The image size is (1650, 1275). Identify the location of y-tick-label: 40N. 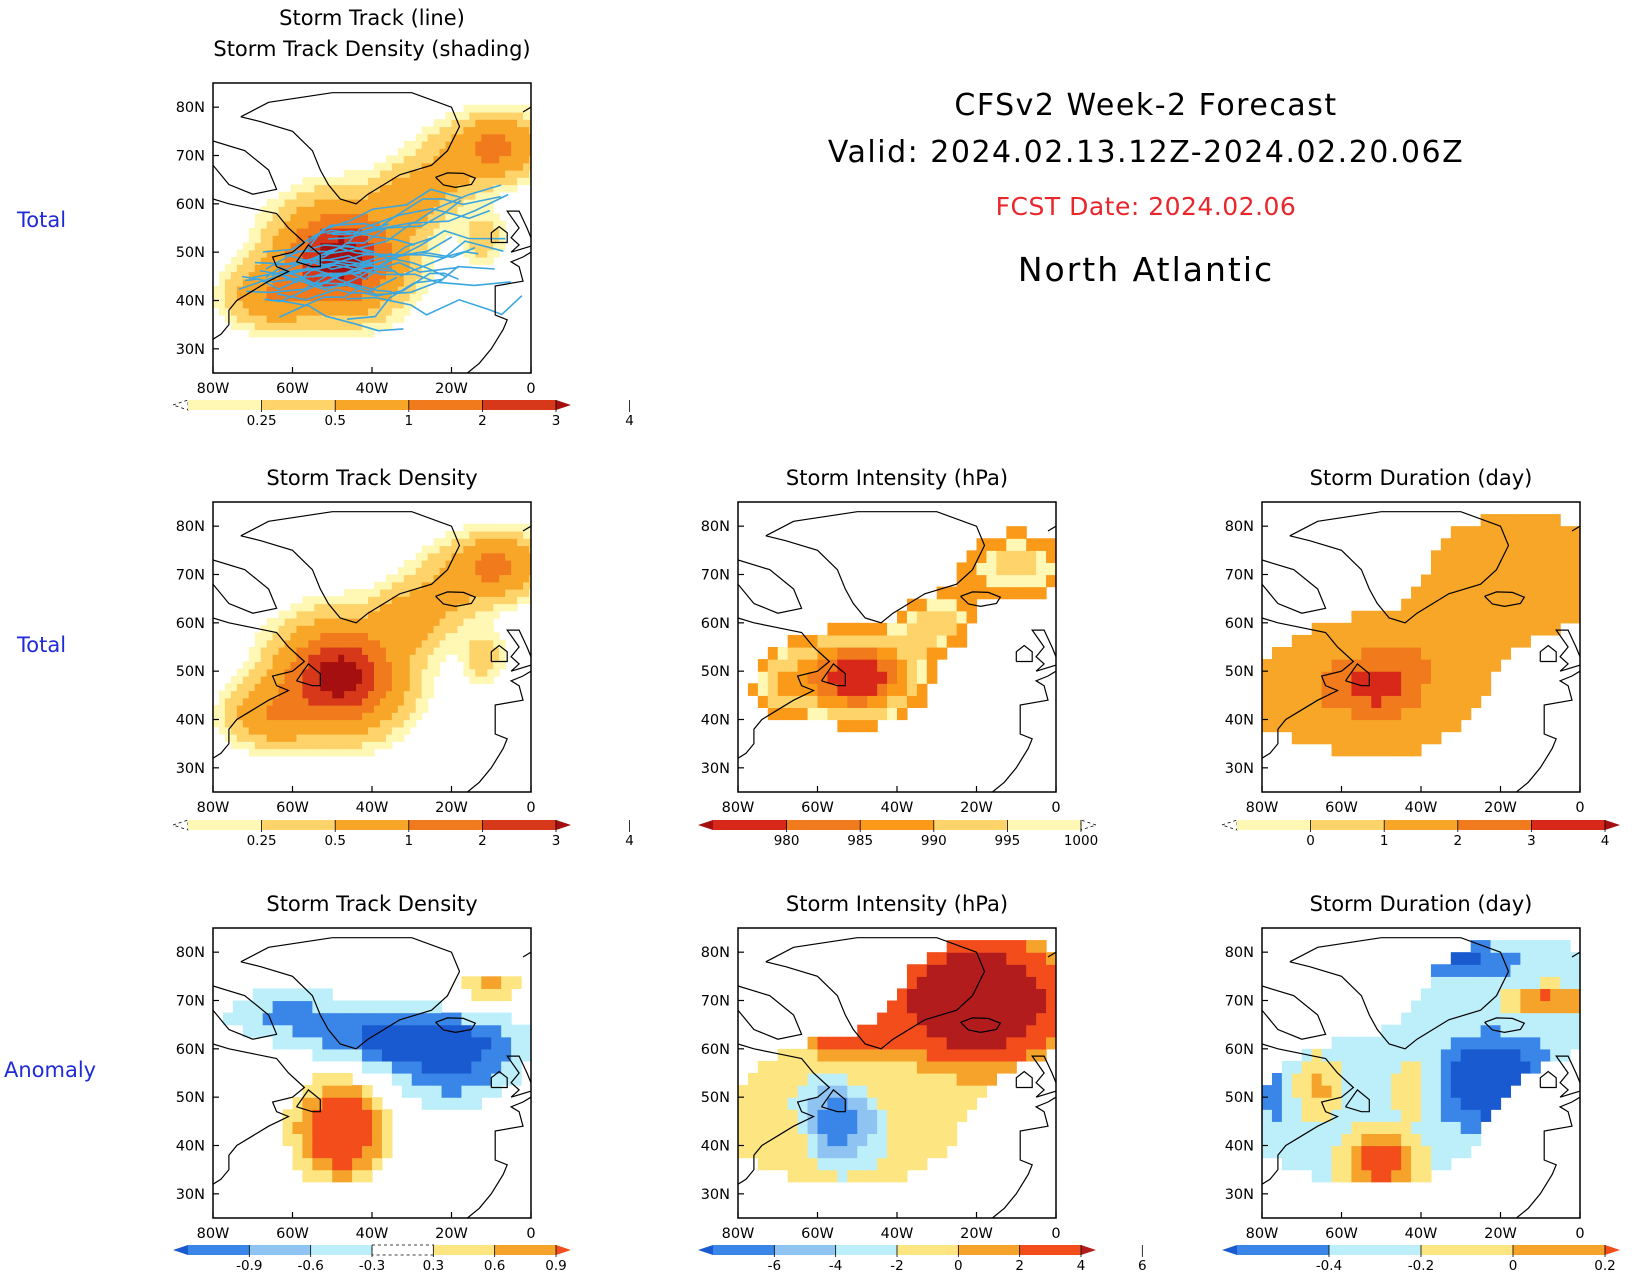
(715, 1147).